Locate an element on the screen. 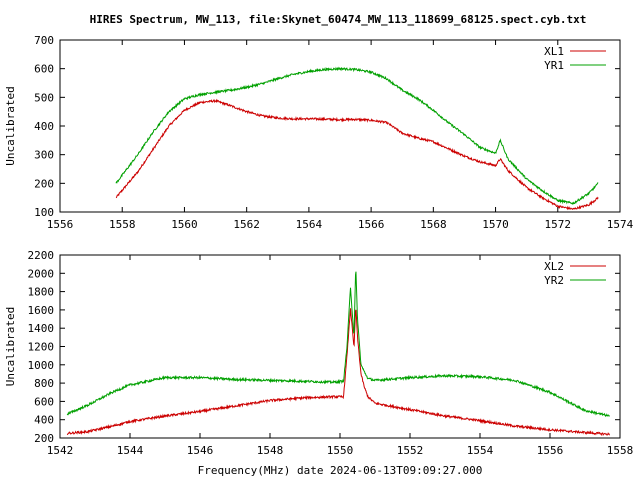 This screenshot has width=640, height=480. x-tick-label: 1574 is located at coordinates (620, 224).